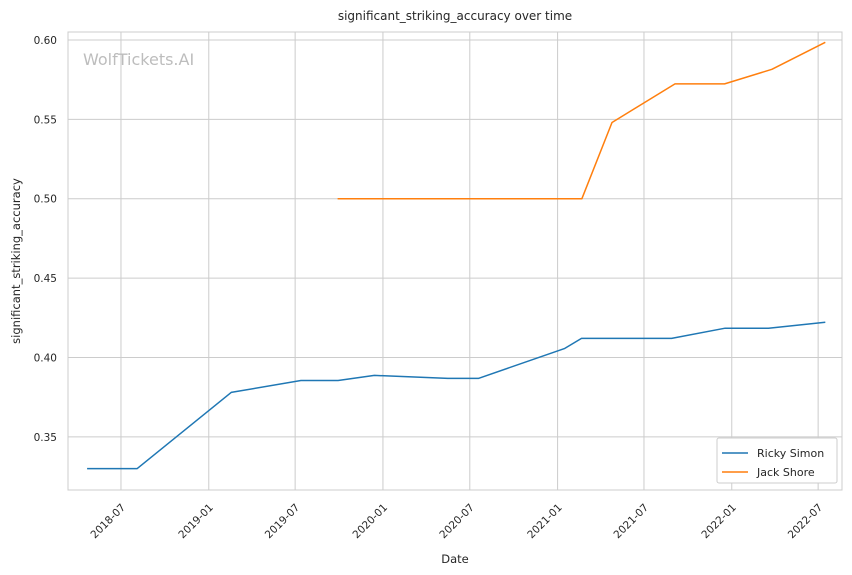  What do you see at coordinates (785, 472) in the screenshot?
I see `legend-label-jack-shore: Jack Shore` at bounding box center [785, 472].